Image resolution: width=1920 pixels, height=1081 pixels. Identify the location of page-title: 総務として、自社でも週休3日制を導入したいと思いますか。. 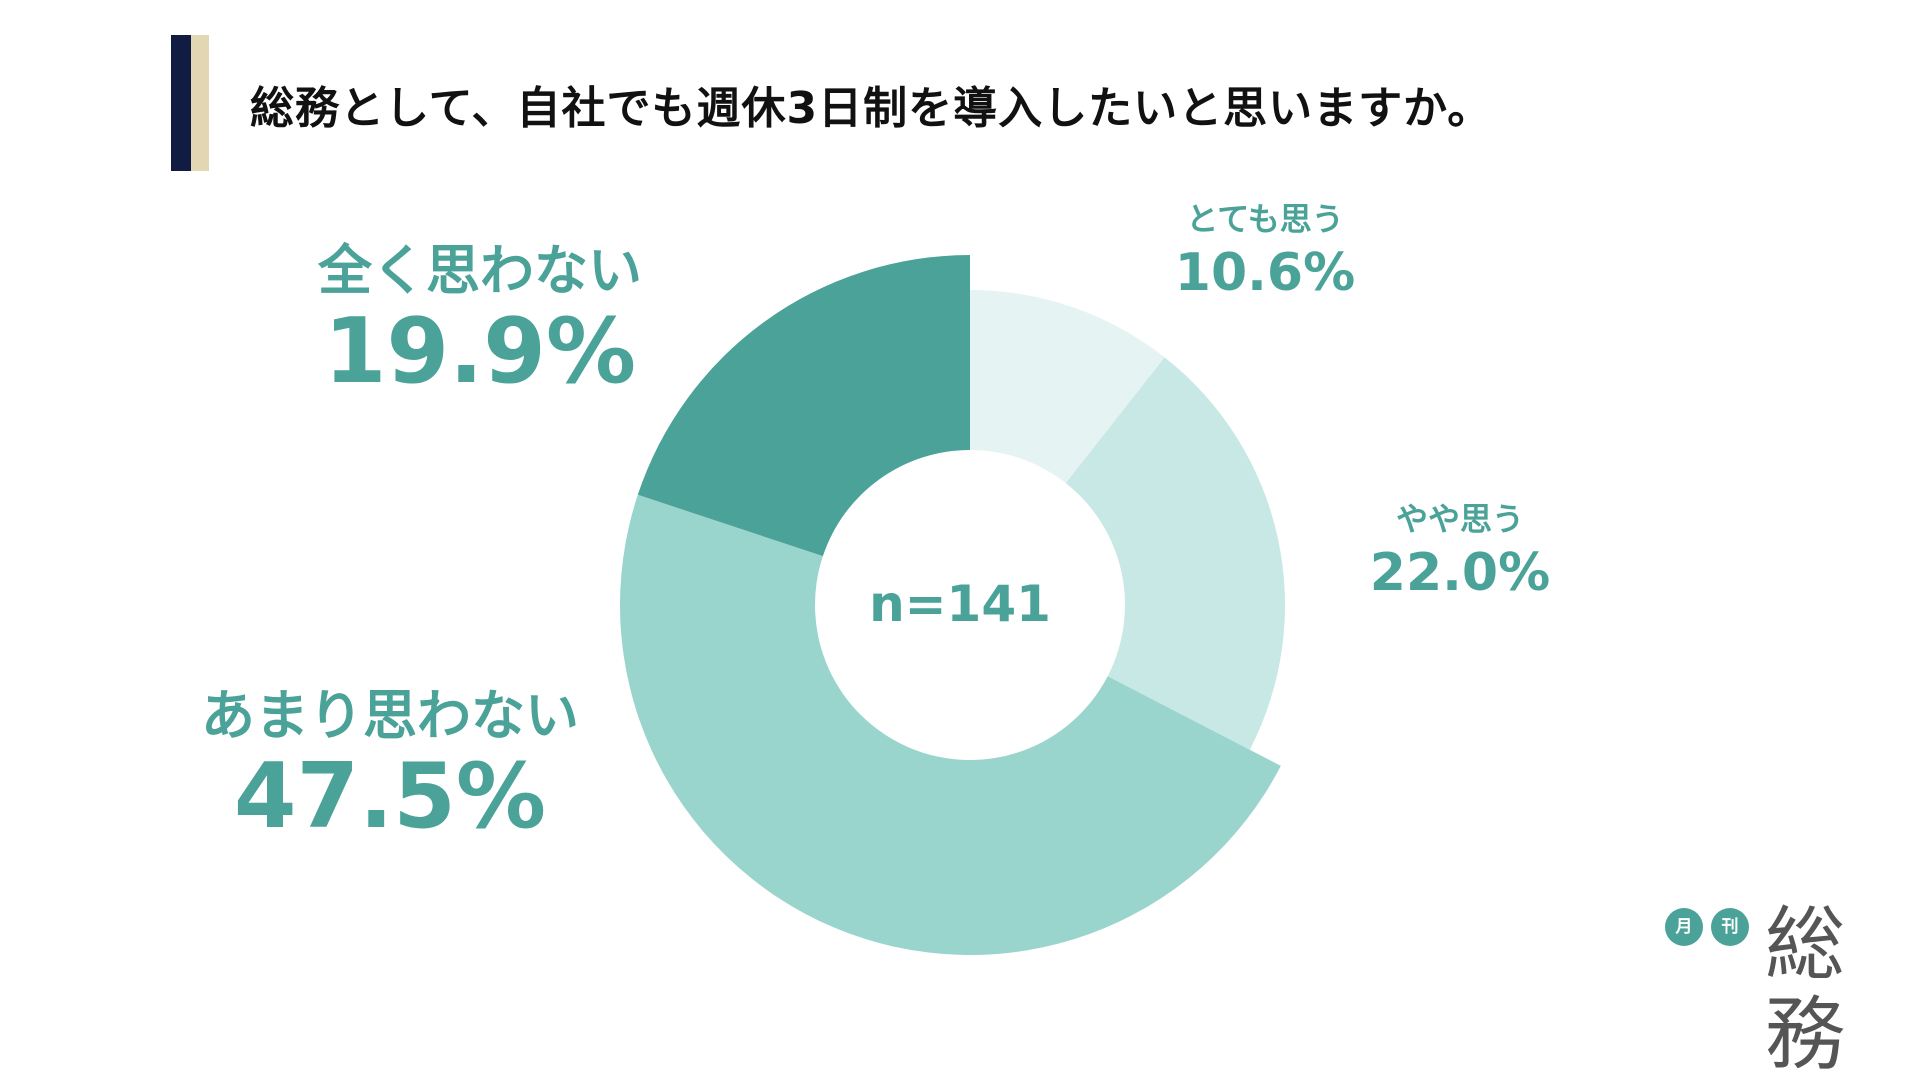
(871, 108).